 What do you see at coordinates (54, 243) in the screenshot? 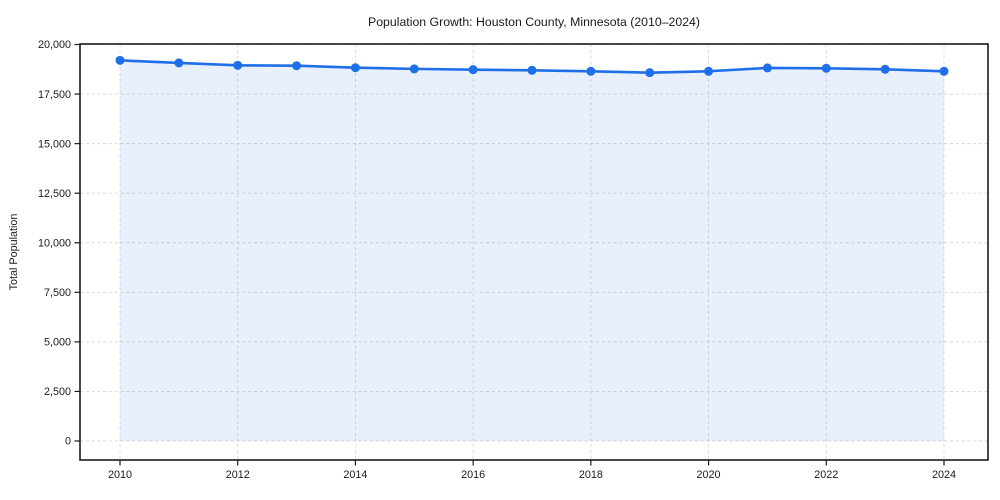
I see `y-tick-label: 10,000` at bounding box center [54, 243].